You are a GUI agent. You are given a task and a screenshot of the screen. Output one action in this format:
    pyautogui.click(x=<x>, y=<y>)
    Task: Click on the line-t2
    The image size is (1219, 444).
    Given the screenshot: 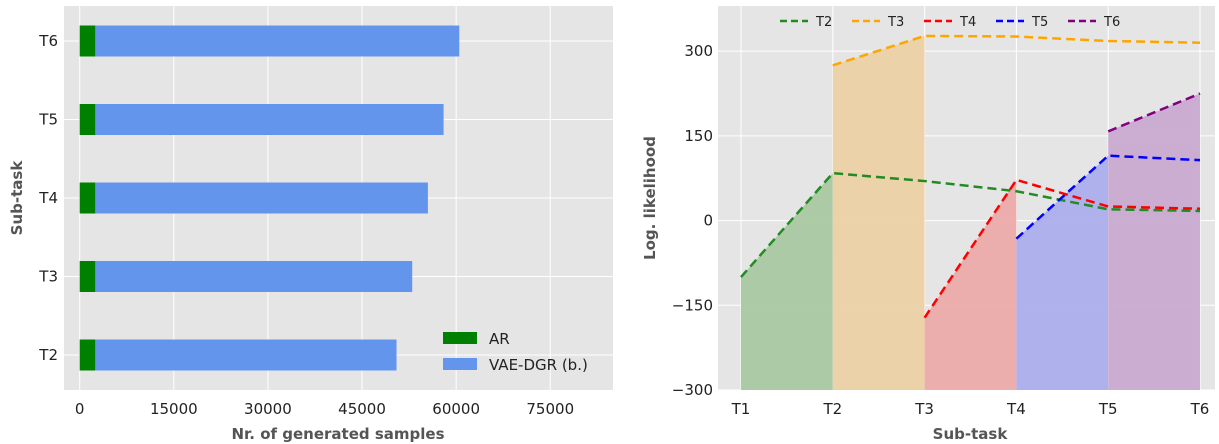 What is the action you would take?
    pyautogui.click(x=970, y=224)
    